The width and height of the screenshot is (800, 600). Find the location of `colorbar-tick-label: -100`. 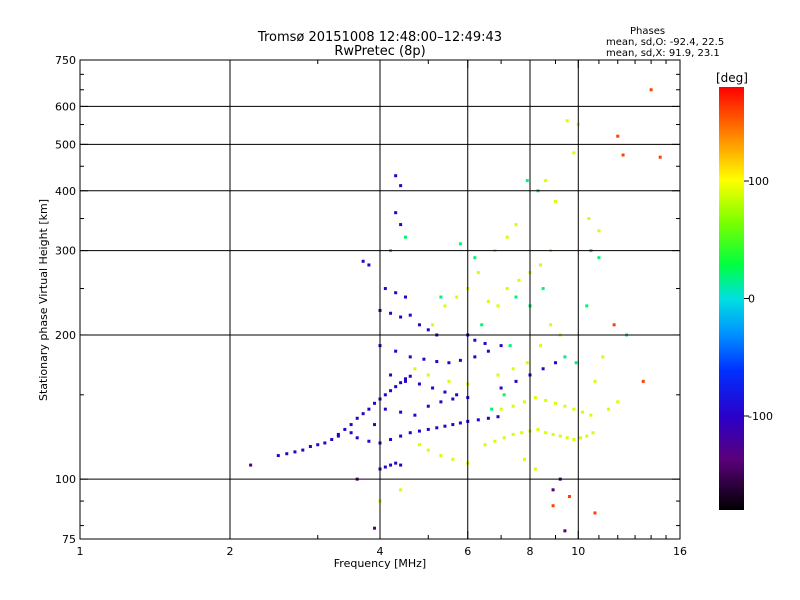

colorbar-tick-label: -100 is located at coordinates (760, 416).